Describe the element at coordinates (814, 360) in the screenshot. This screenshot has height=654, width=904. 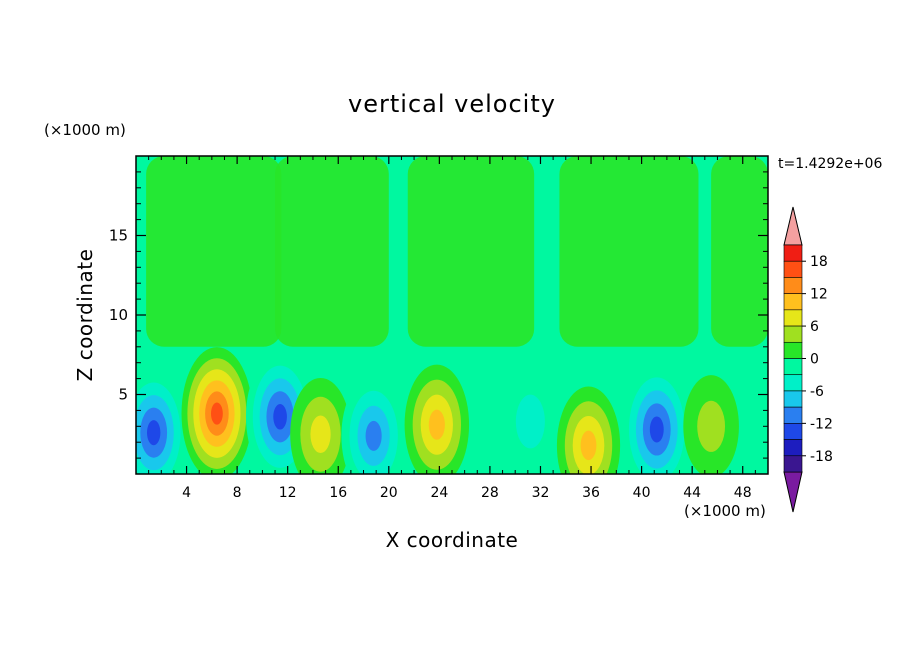
I see `colorbar-tick-label: 0` at that location.